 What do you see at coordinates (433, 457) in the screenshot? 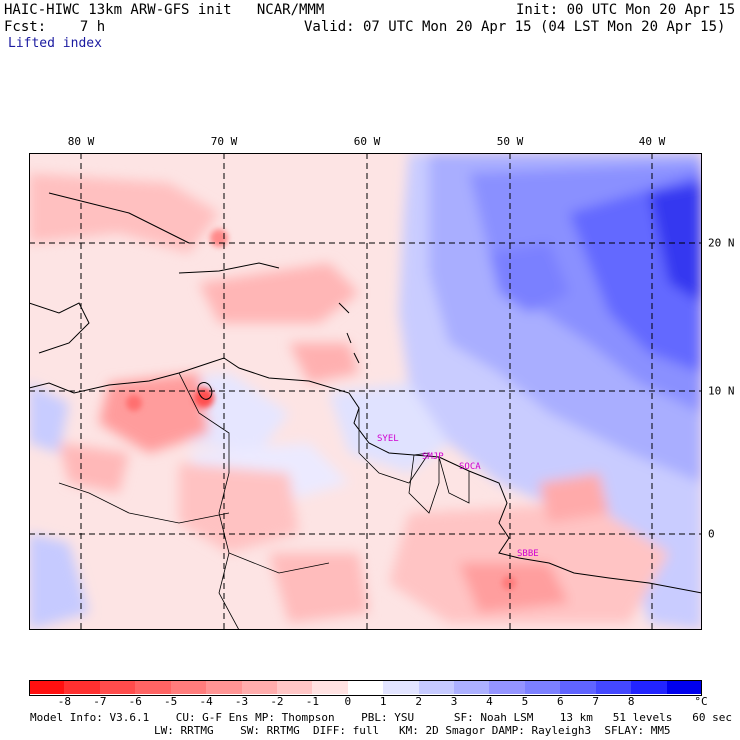
I see `station-label-smjp: SMJP` at bounding box center [433, 457].